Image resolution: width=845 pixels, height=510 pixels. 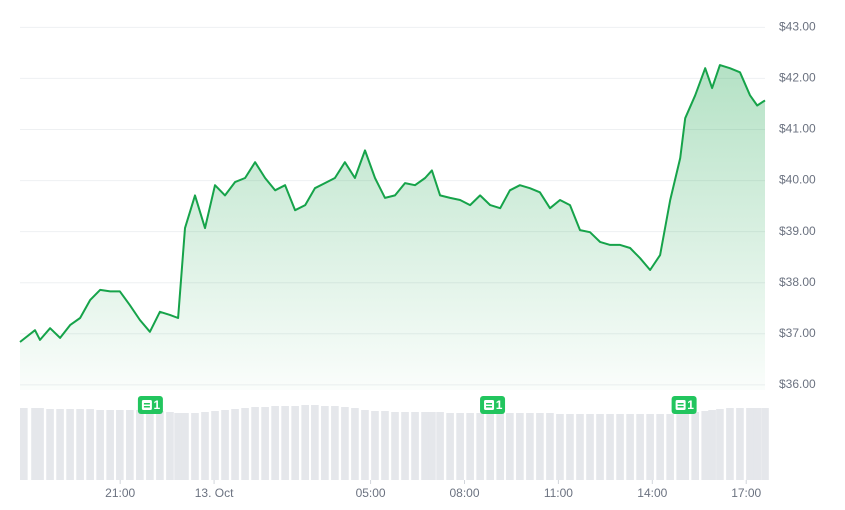 I want to click on y-tick-label: $36.00, so click(x=797, y=384).